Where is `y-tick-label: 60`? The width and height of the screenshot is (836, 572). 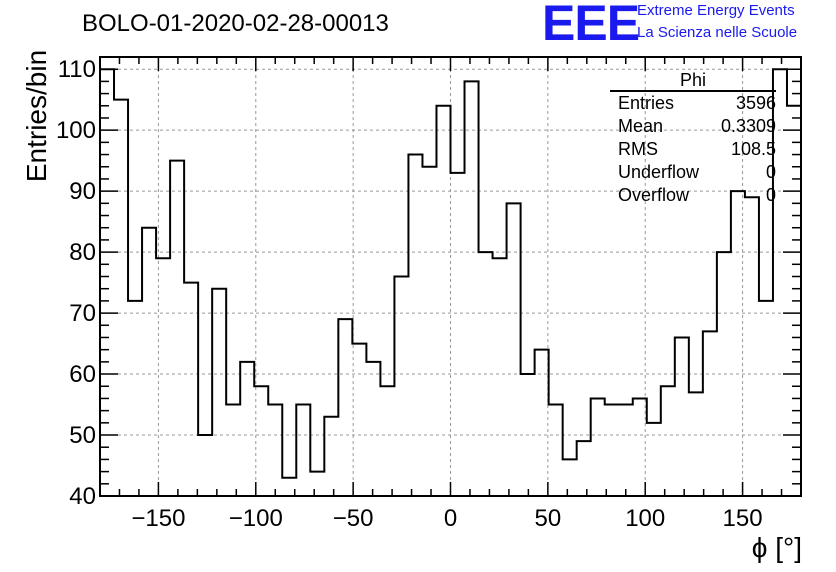 y-tick-label: 60 is located at coordinates (82, 374).